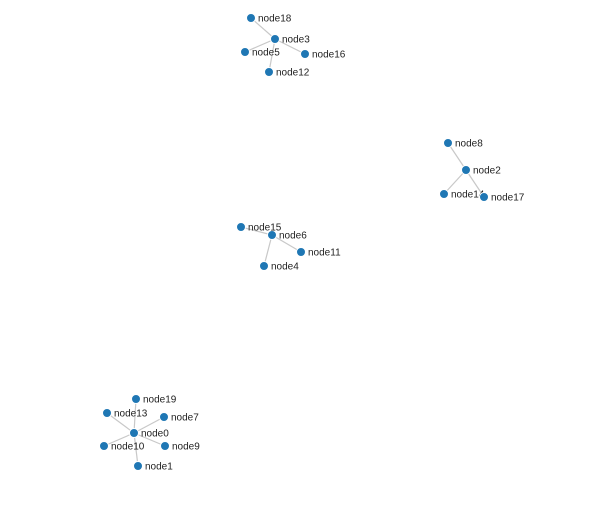  I want to click on graph-node-node18: node18, so click(269, 19).